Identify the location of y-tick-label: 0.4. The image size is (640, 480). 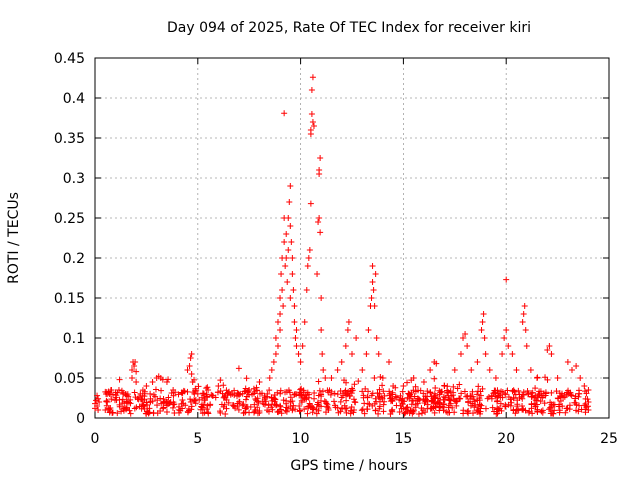
(74, 99).